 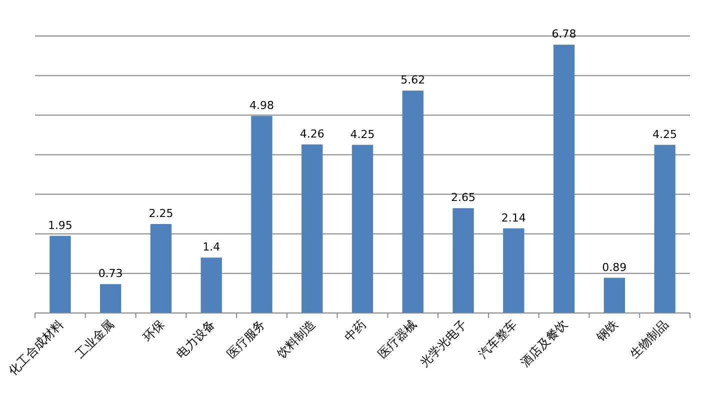 What do you see at coordinates (443, 343) in the screenshot?
I see `x-tick-label: 光学光电子` at bounding box center [443, 343].